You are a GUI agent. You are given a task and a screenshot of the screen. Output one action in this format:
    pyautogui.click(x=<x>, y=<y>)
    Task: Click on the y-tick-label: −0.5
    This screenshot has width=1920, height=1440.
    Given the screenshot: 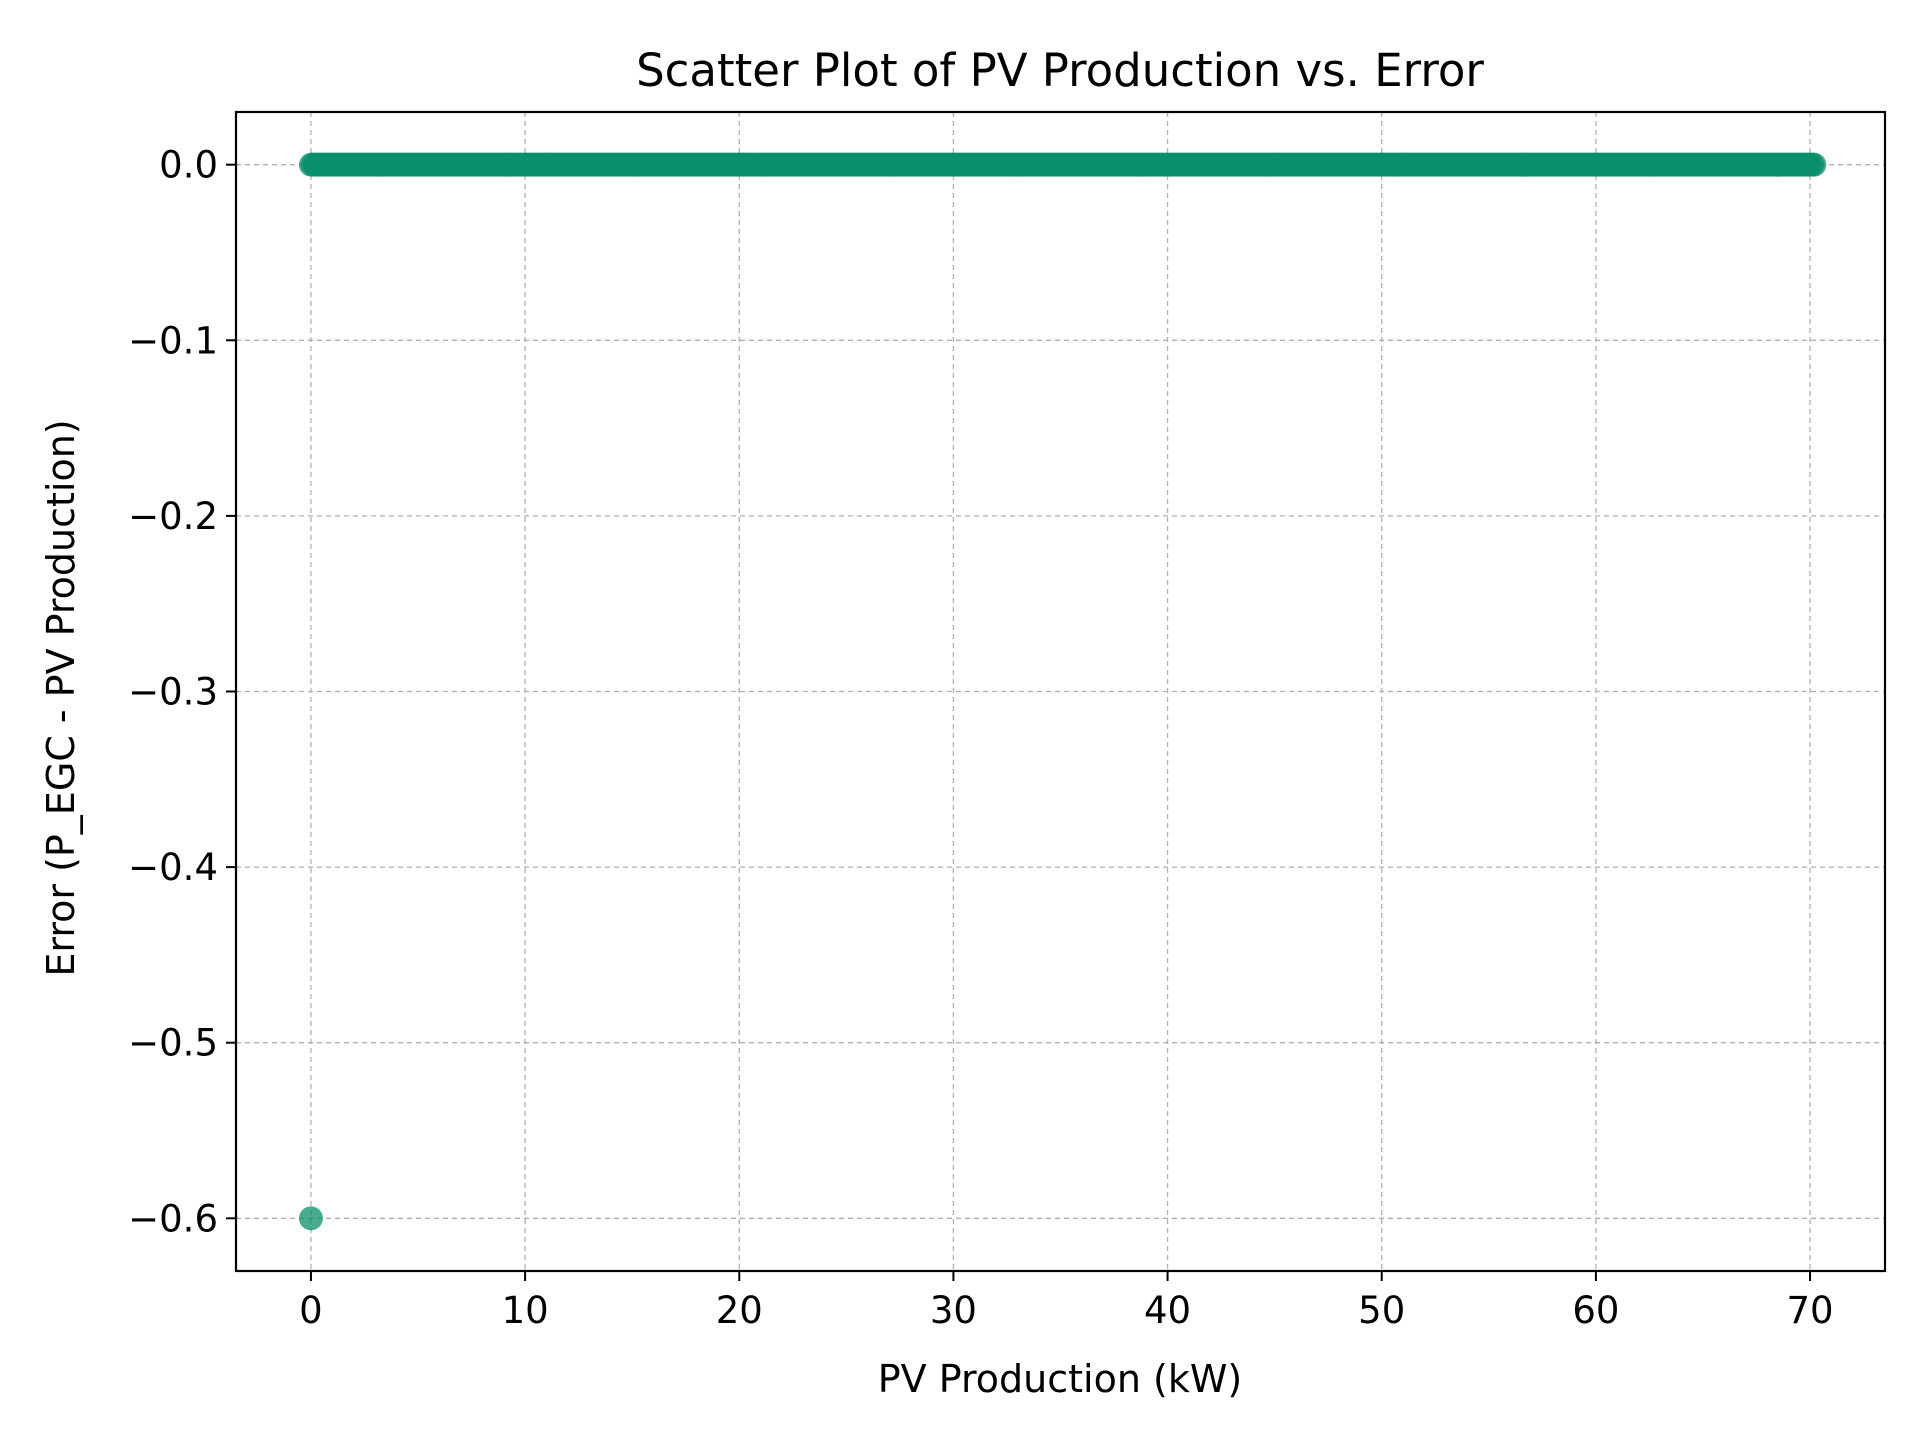 What is the action you would take?
    pyautogui.click(x=173, y=1043)
    